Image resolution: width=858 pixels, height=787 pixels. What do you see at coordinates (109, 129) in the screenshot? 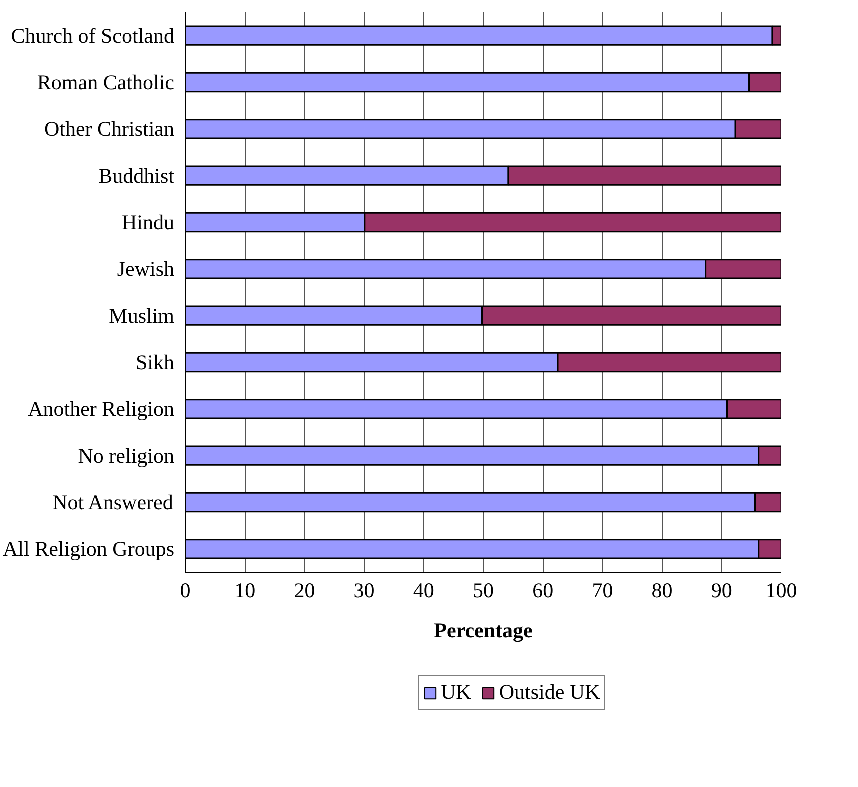
I see `y-tick-label: Other Christian` at bounding box center [109, 129].